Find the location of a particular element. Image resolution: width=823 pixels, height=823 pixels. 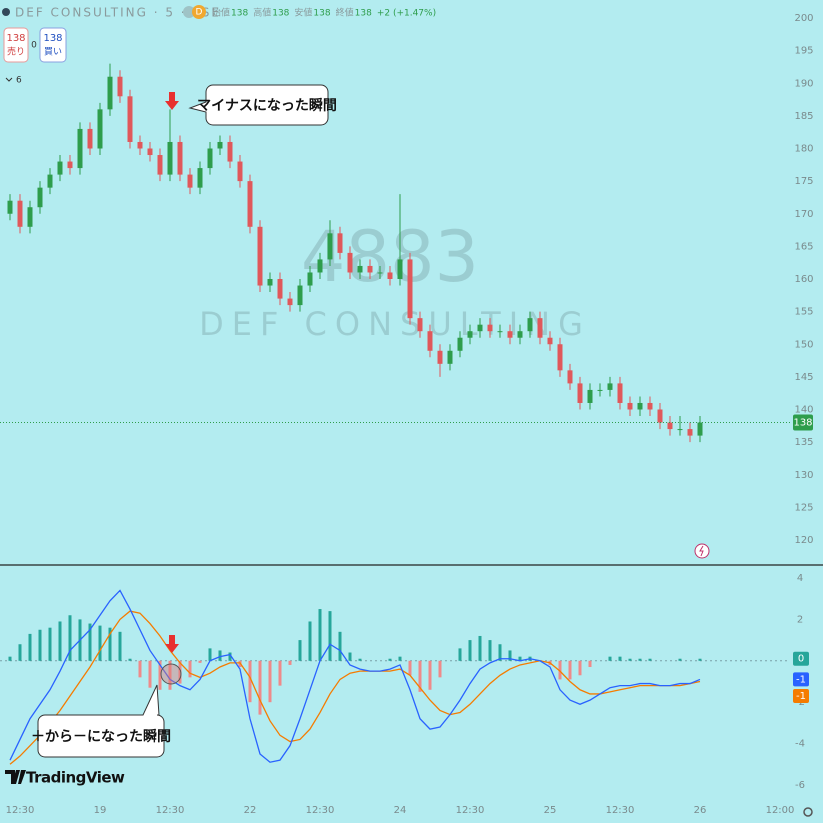

indicator-count: 6 is located at coordinates (19, 81).